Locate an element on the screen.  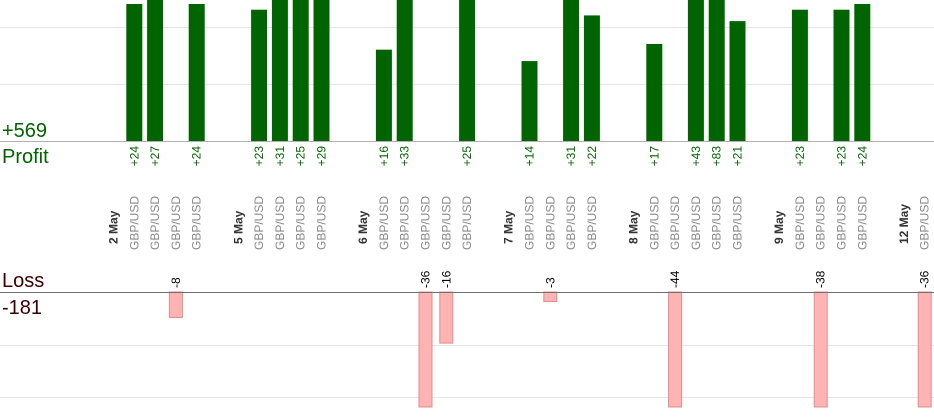
date-label: 12 May is located at coordinates (904, 224).